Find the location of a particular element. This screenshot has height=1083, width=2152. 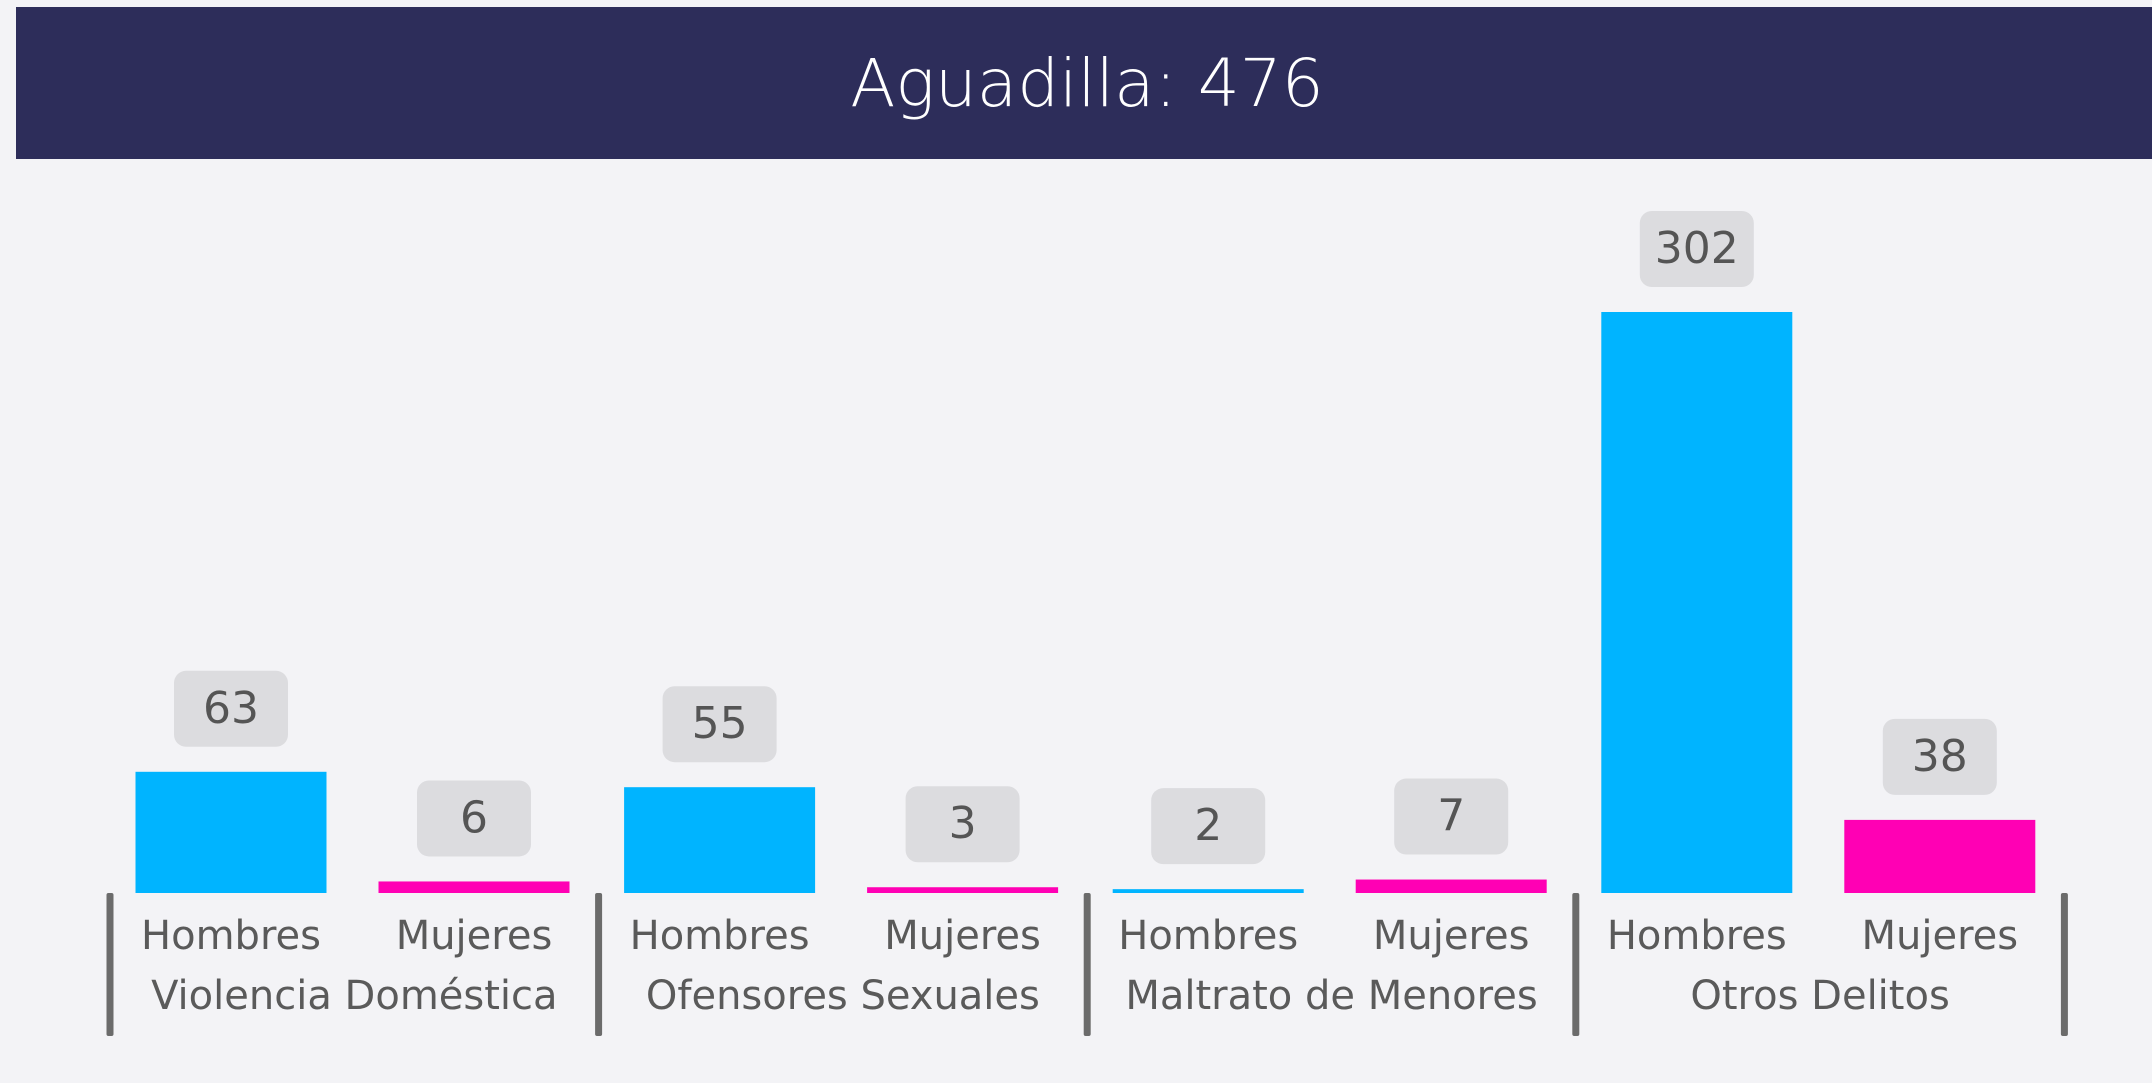

group-label: Violencia Doméstica is located at coordinates (354, 996).